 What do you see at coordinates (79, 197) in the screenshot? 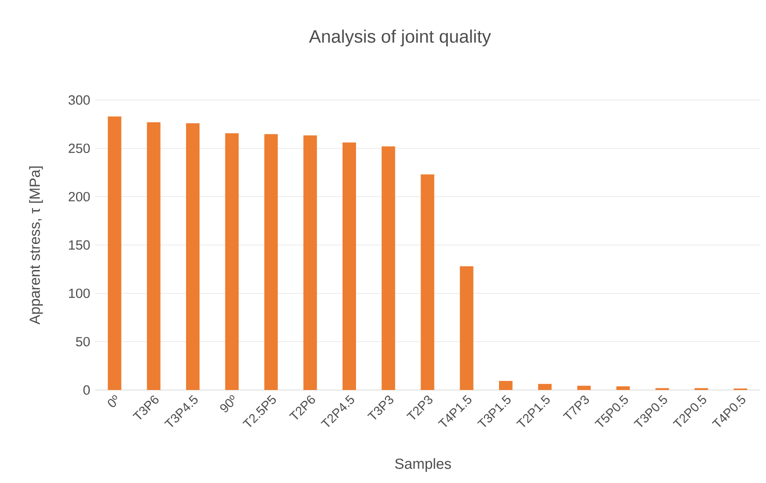
I see `y-tick-label: 200` at bounding box center [79, 197].